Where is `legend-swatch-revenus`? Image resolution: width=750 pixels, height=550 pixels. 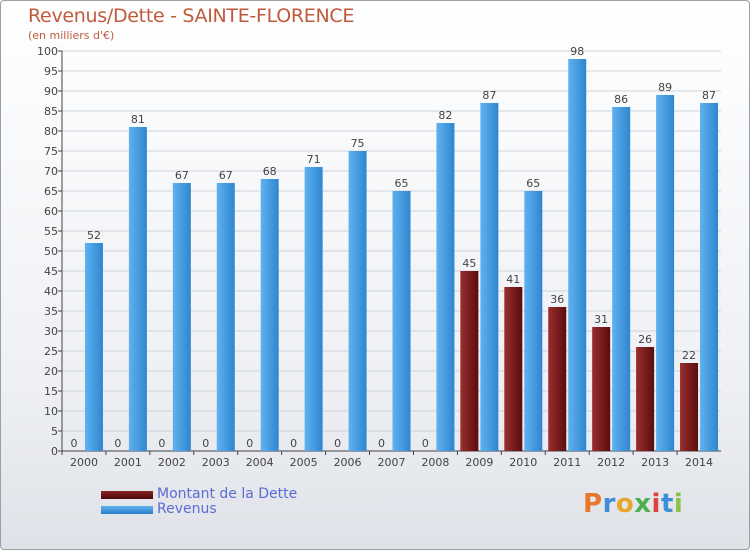 legend-swatch-revenus is located at coordinates (127, 509).